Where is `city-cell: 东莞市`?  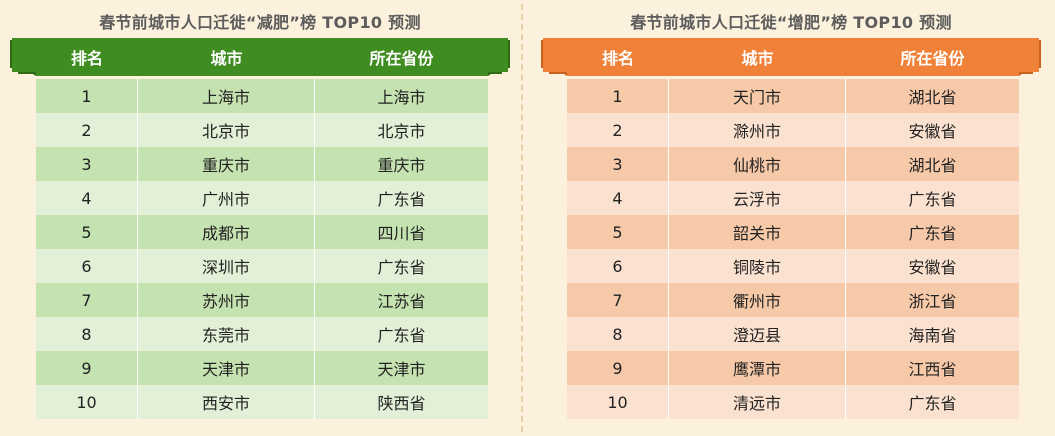
city-cell: 东莞市 is located at coordinates (226, 334).